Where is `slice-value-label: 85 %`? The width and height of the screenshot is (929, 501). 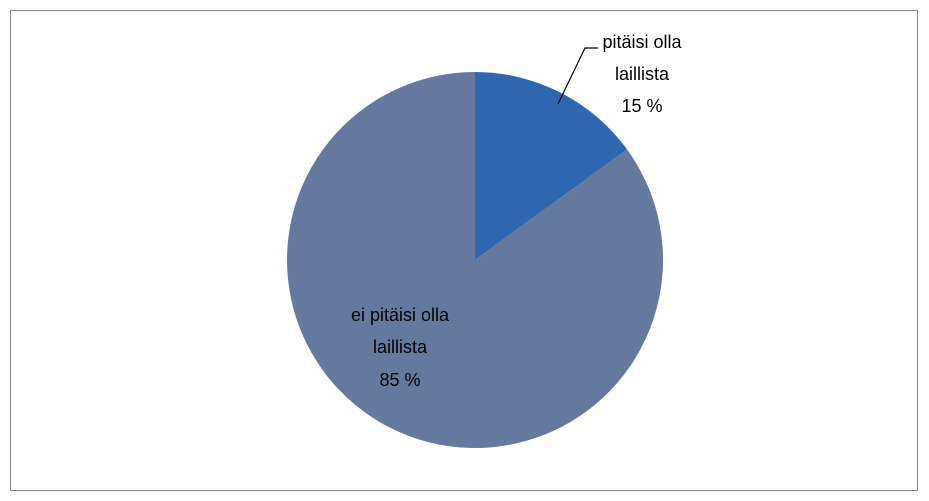 slice-value-label: 85 % is located at coordinates (400, 380).